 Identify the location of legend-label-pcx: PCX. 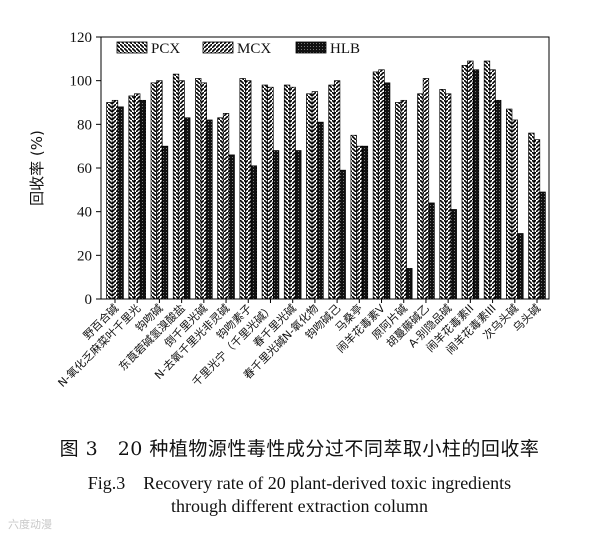
(165, 49).